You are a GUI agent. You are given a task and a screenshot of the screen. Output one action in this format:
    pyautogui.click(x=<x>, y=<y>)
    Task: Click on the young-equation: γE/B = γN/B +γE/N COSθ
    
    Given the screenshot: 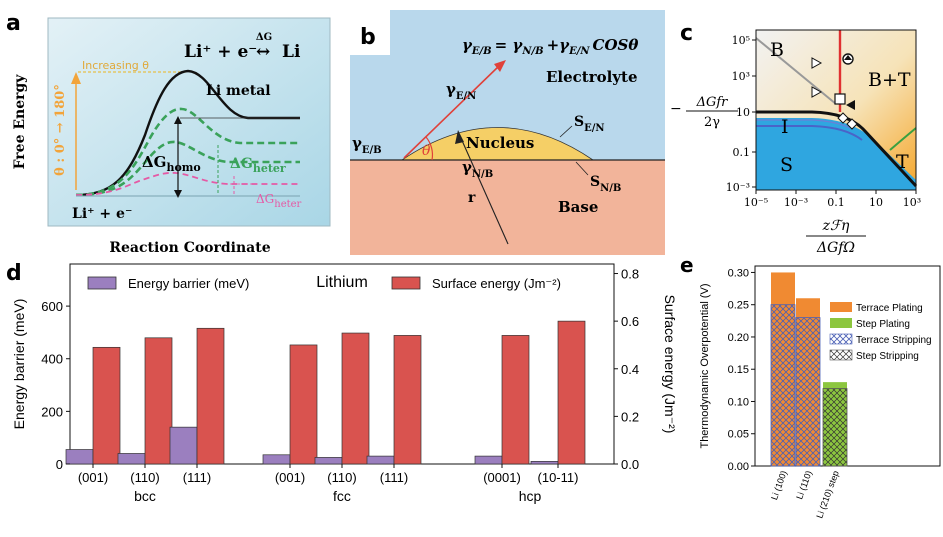 What is the action you would take?
    pyautogui.click(x=550, y=46)
    